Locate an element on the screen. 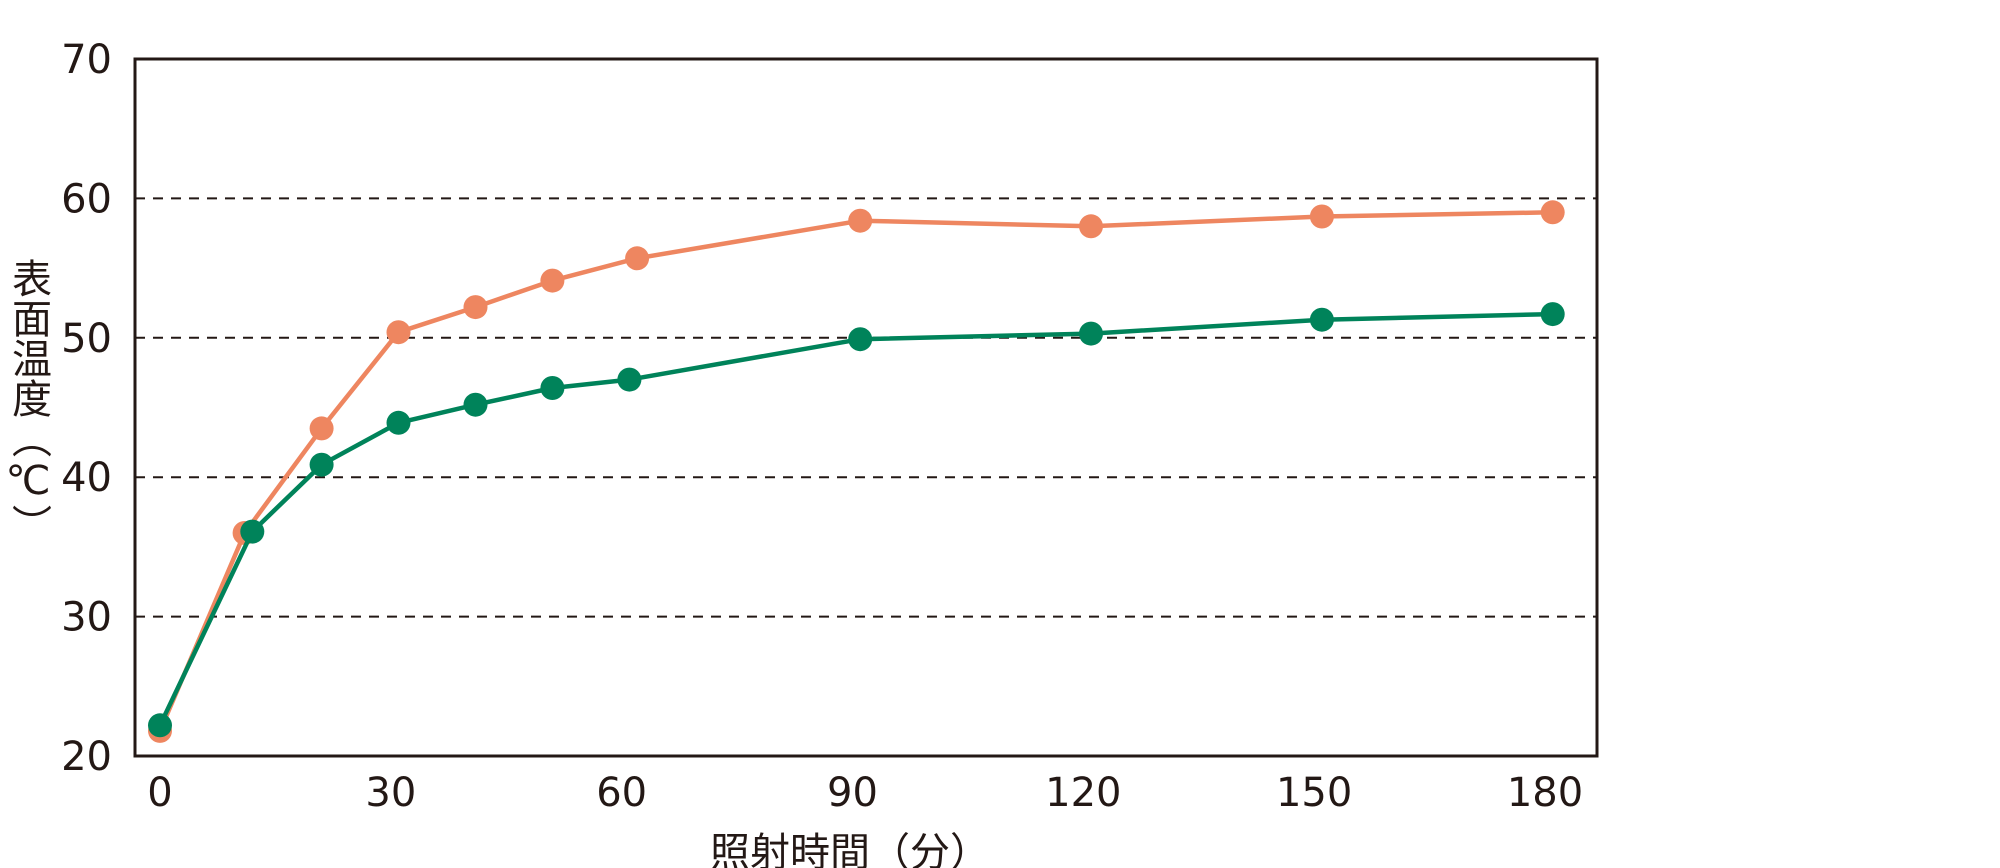 This screenshot has height=868, width=2000. y-tick-label: 60 is located at coordinates (86, 199).